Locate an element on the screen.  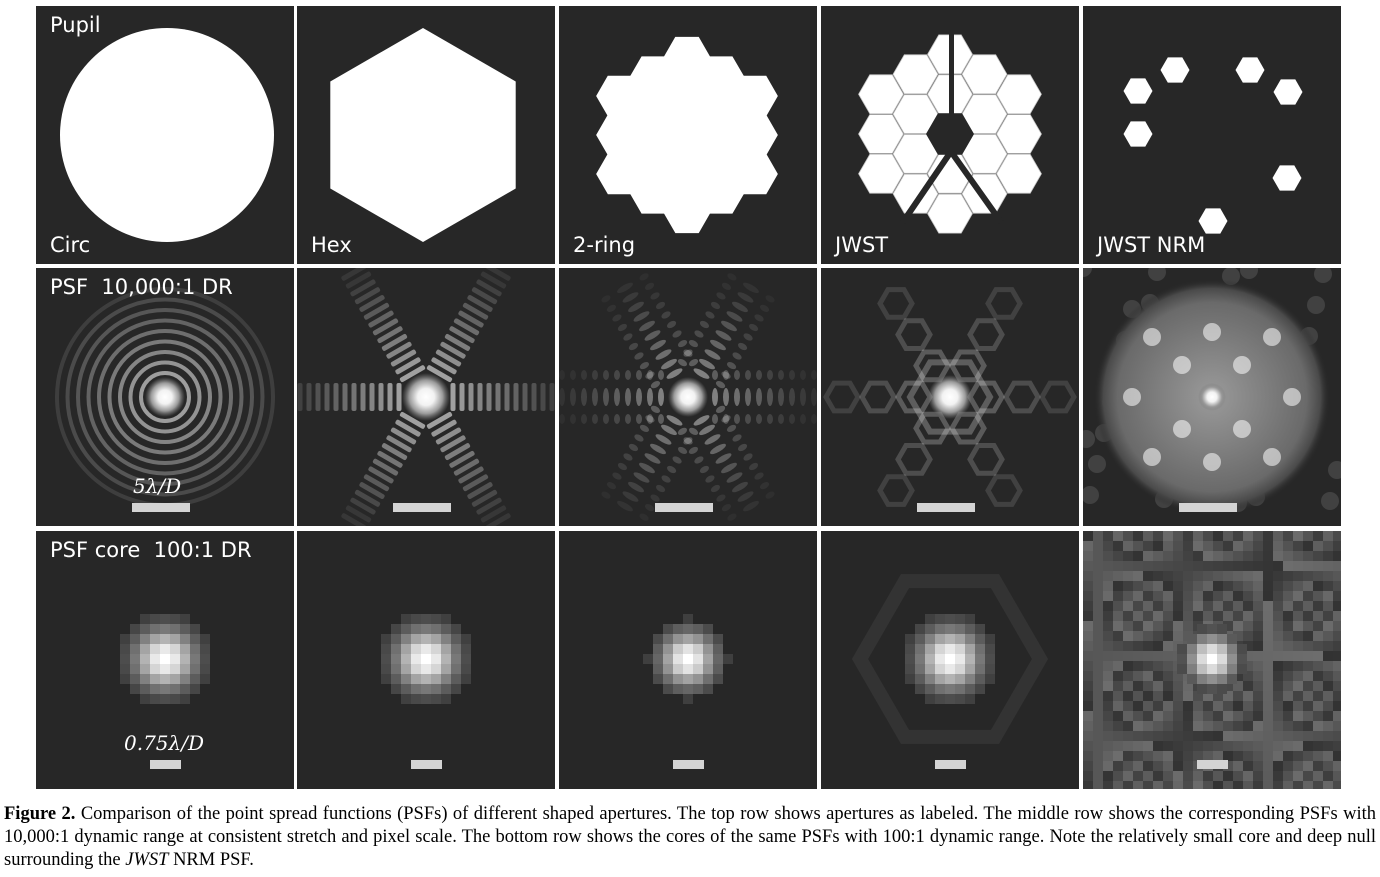
circular-aperture is located at coordinates (167, 135).